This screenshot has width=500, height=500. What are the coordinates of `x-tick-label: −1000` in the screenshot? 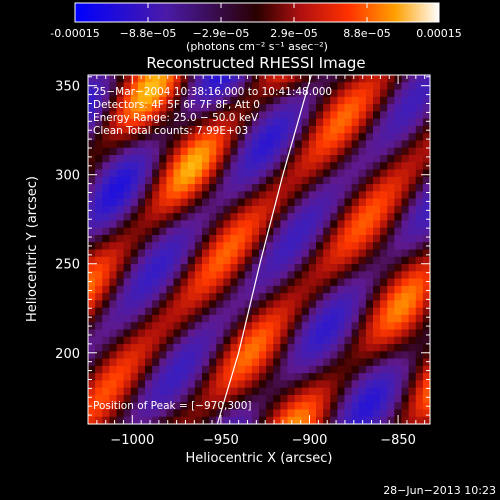 It's located at (132, 440).